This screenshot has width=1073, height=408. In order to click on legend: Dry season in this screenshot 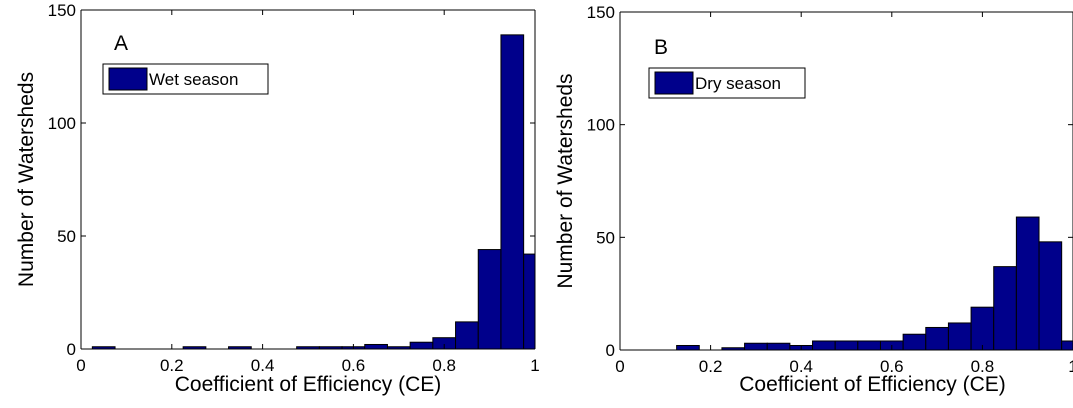, I will do `click(727, 83)`.